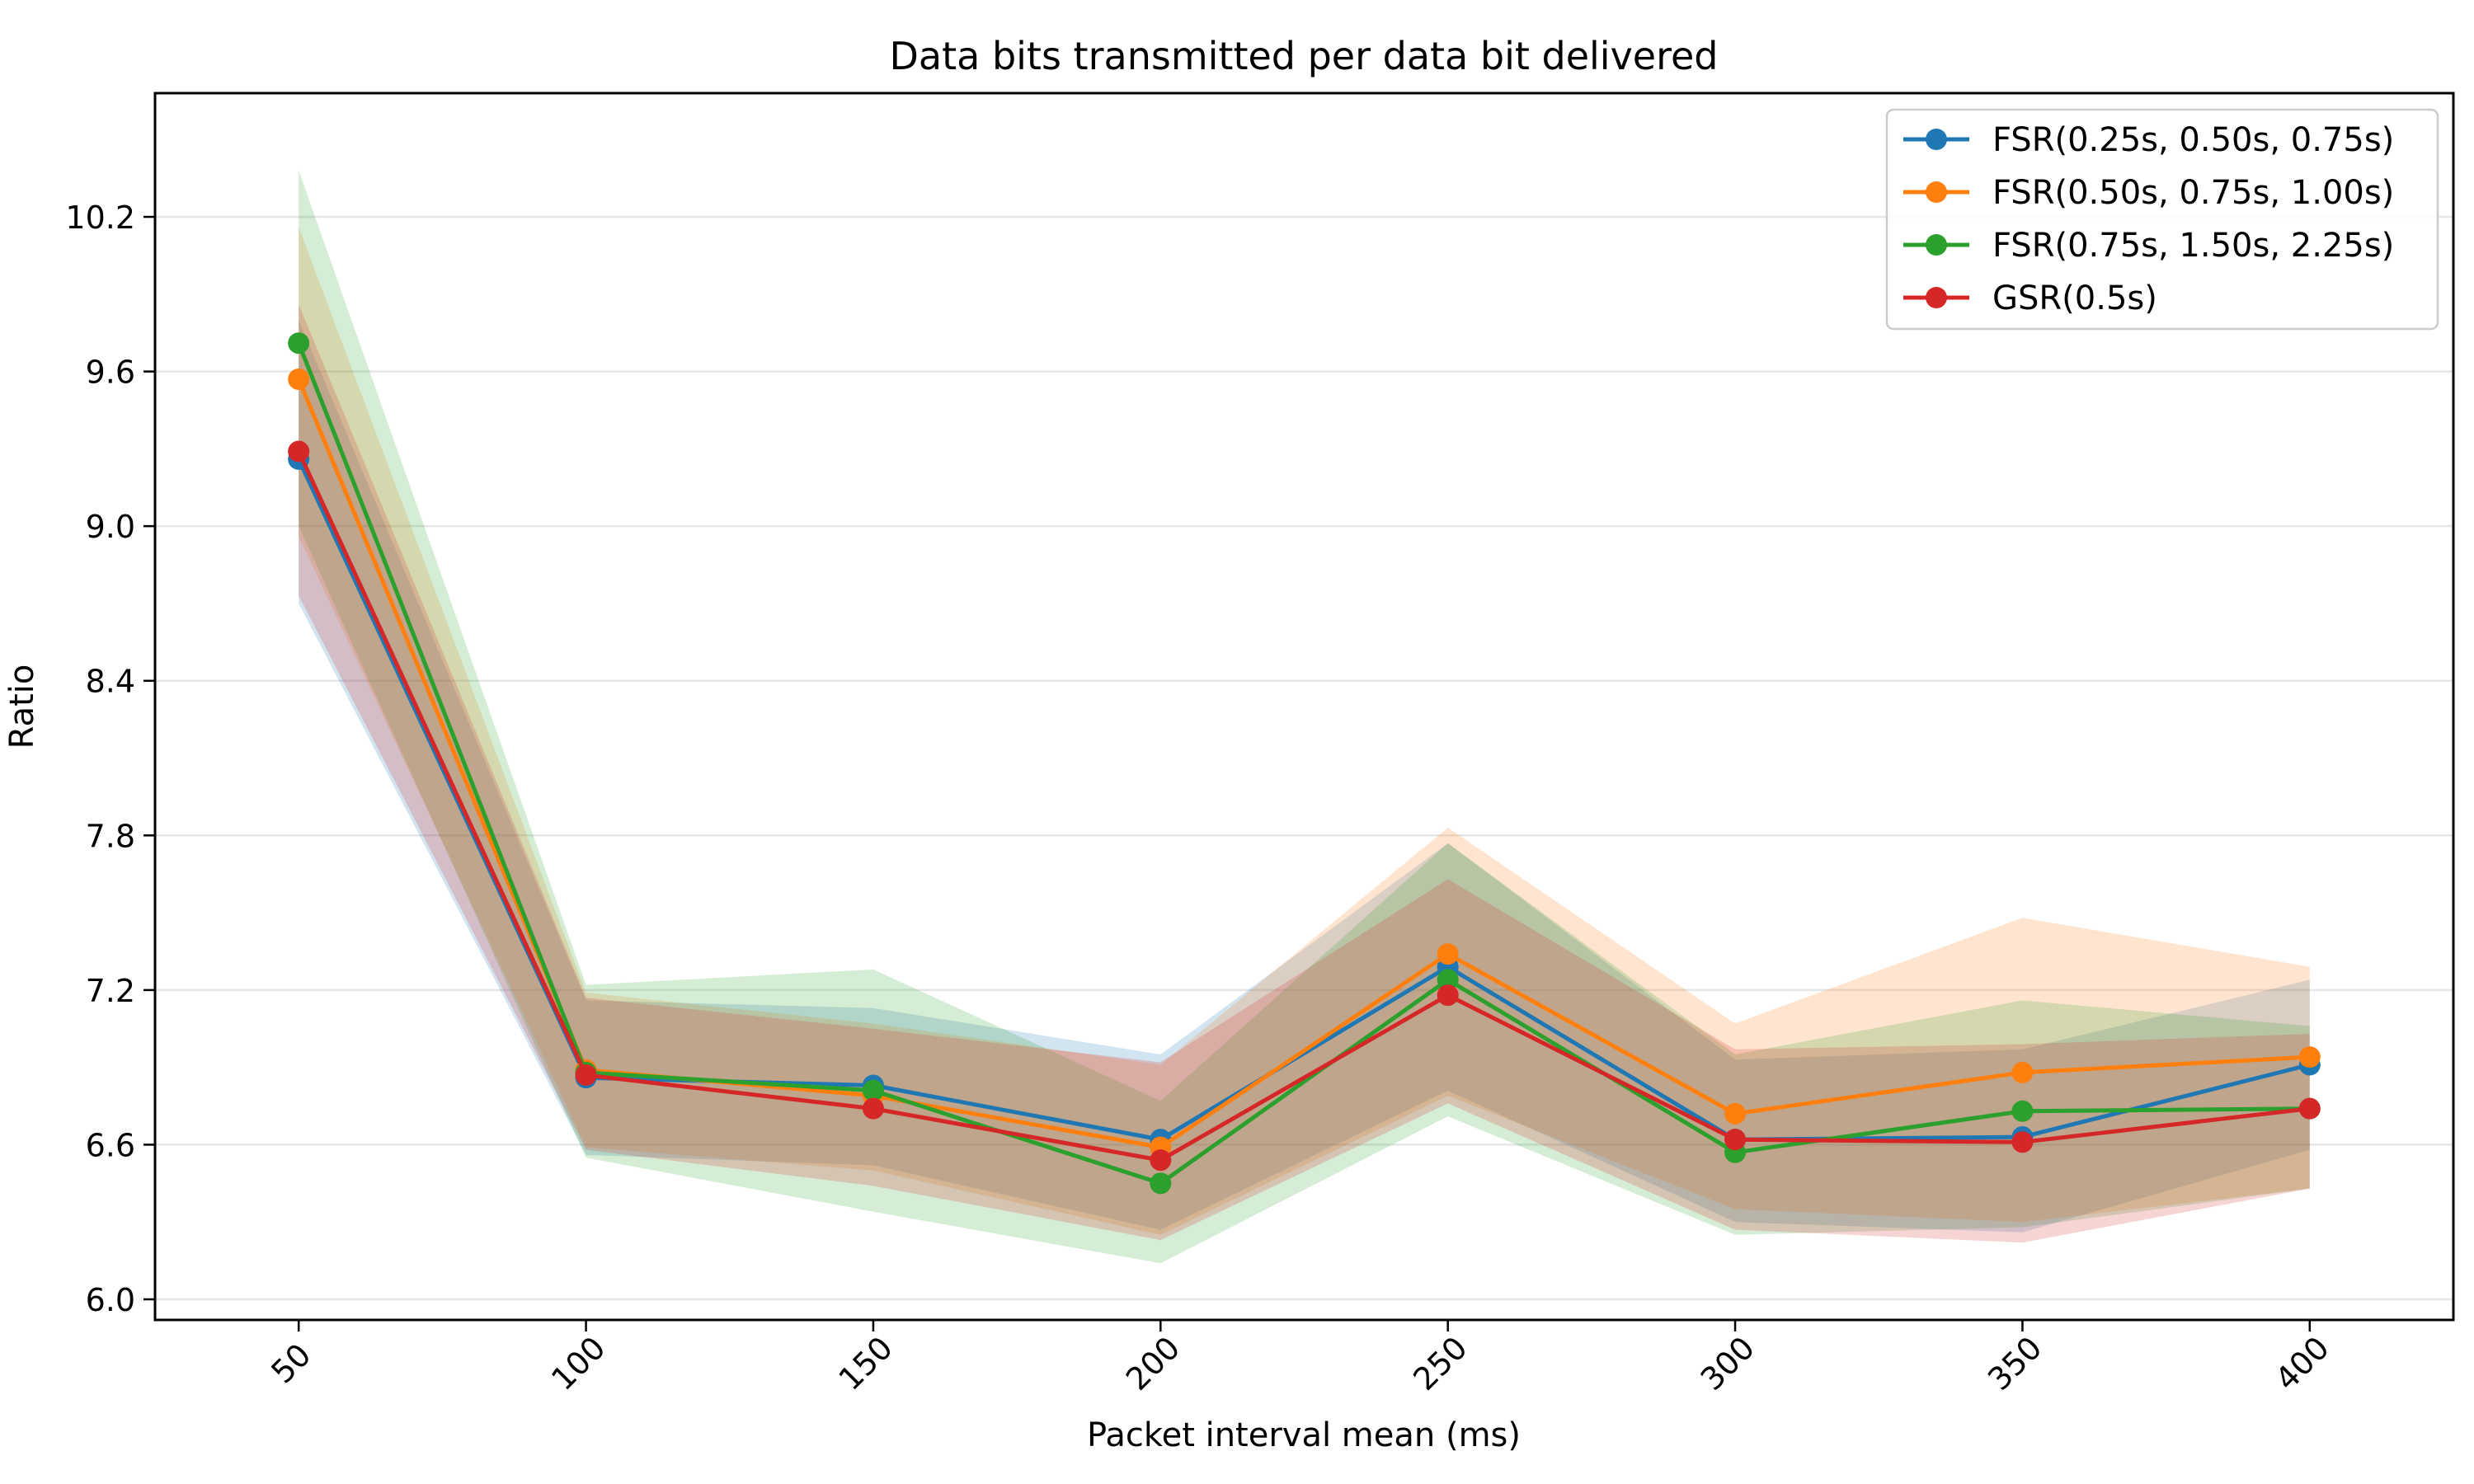  Describe the element at coordinates (110, 1145) in the screenshot. I see `y-tick-label: 6.6` at that location.